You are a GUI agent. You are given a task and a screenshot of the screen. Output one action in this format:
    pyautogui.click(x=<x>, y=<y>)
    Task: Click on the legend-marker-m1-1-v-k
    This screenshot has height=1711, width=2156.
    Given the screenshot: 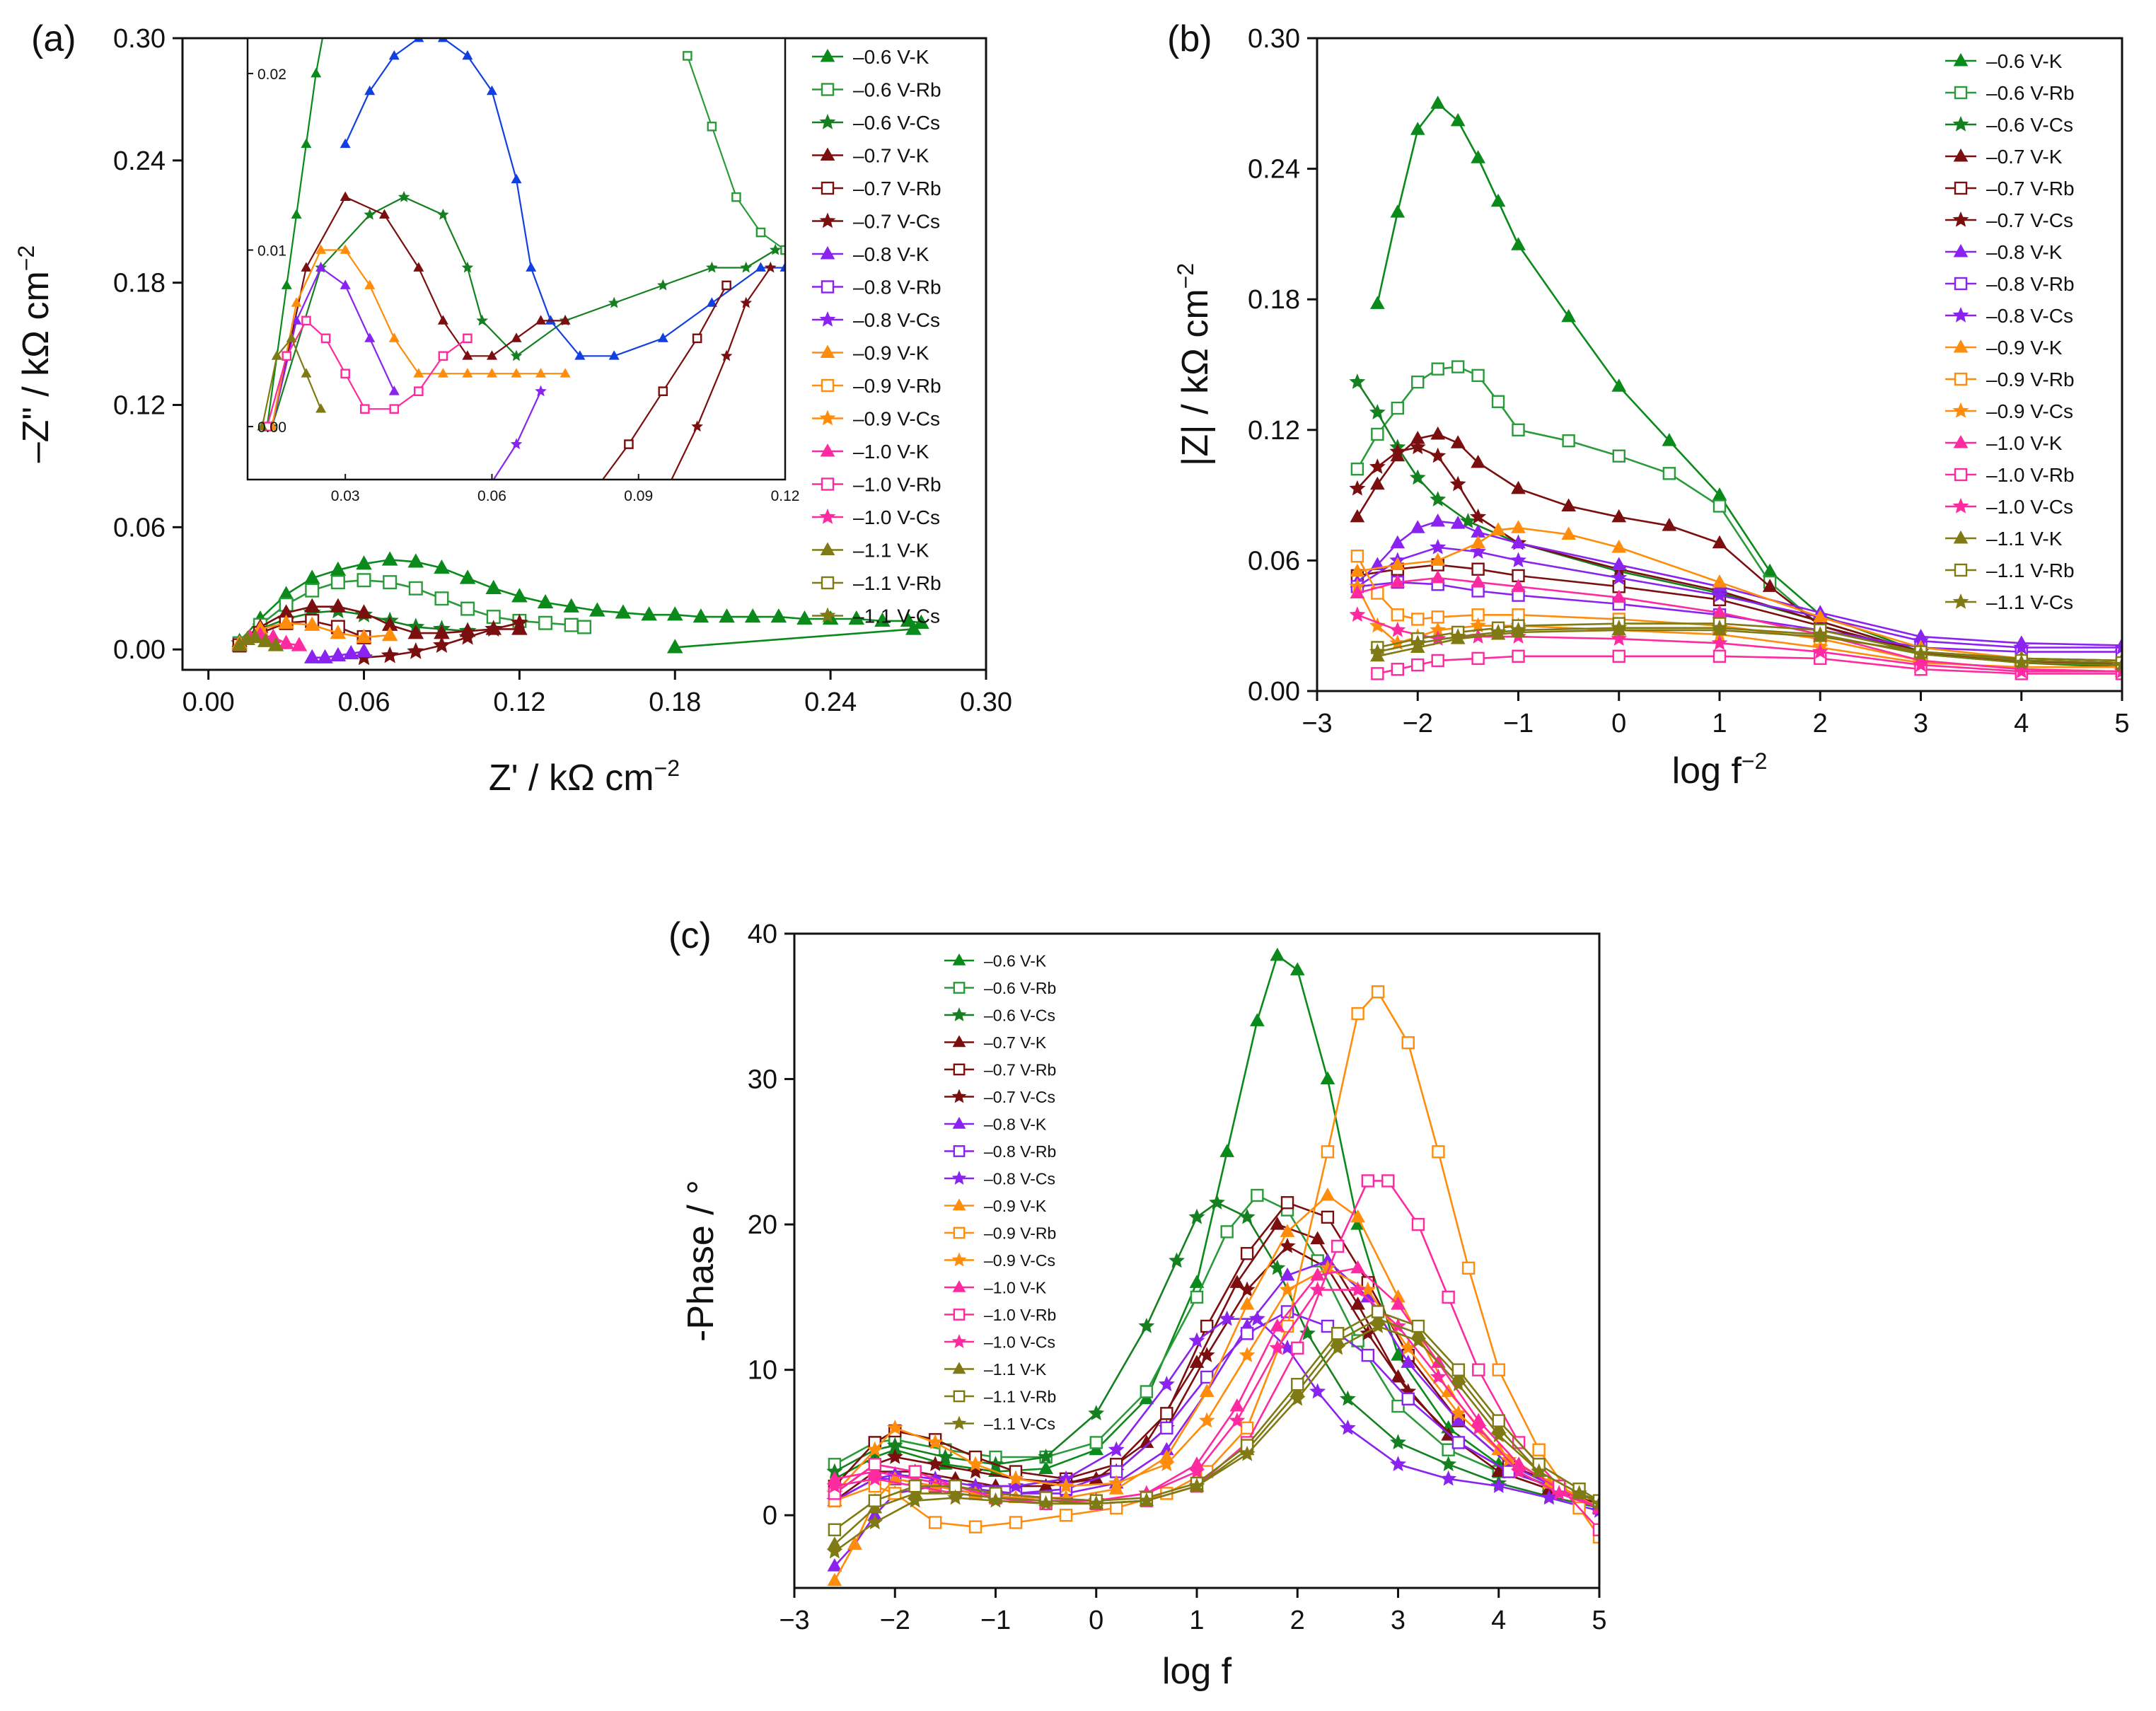 What is the action you would take?
    pyautogui.click(x=828, y=548)
    